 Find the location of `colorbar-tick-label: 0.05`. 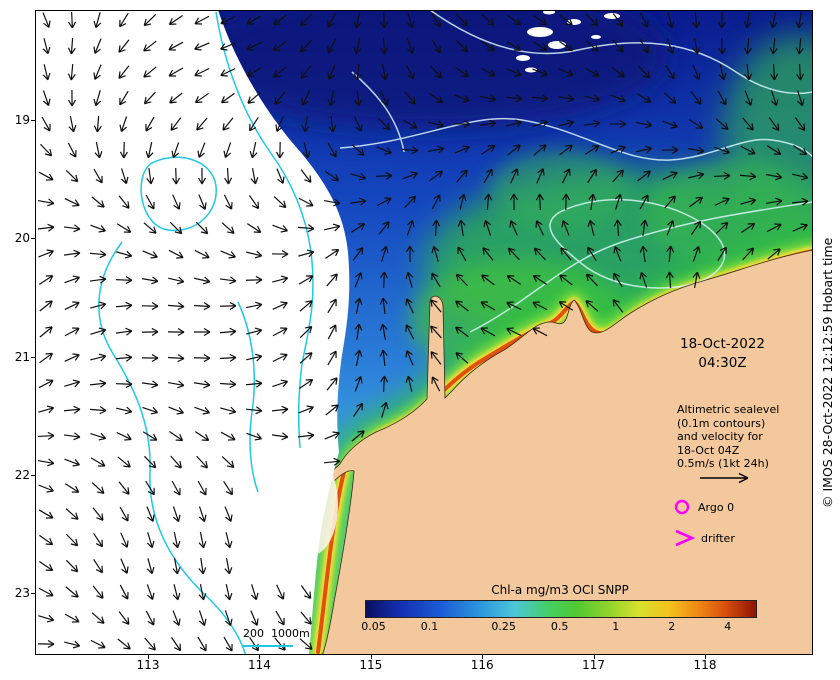

colorbar-tick-label: 0.05 is located at coordinates (373, 626).